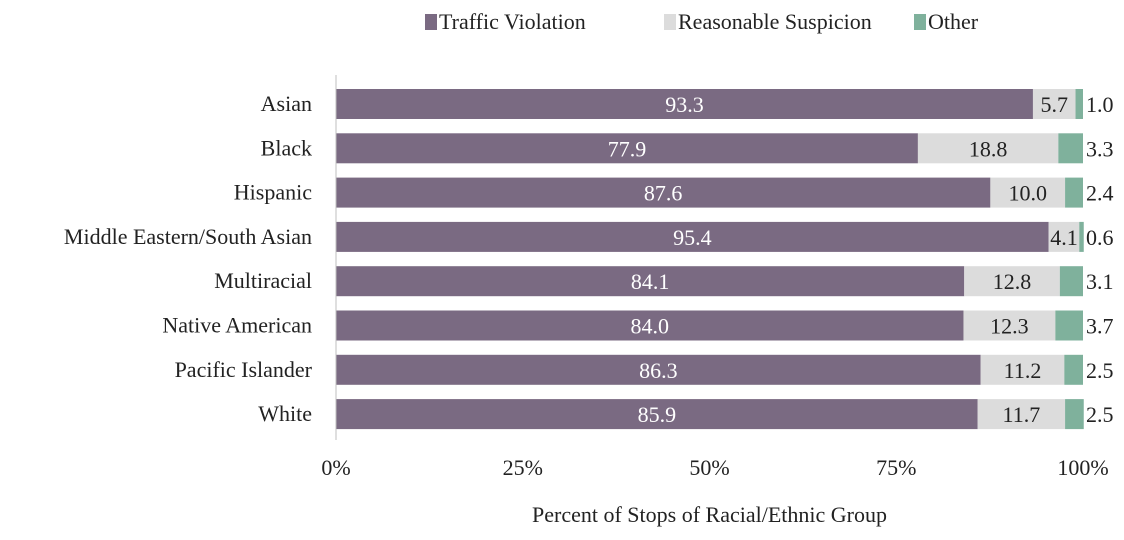  I want to click on bar-other-pacific-islander, so click(1073, 369).